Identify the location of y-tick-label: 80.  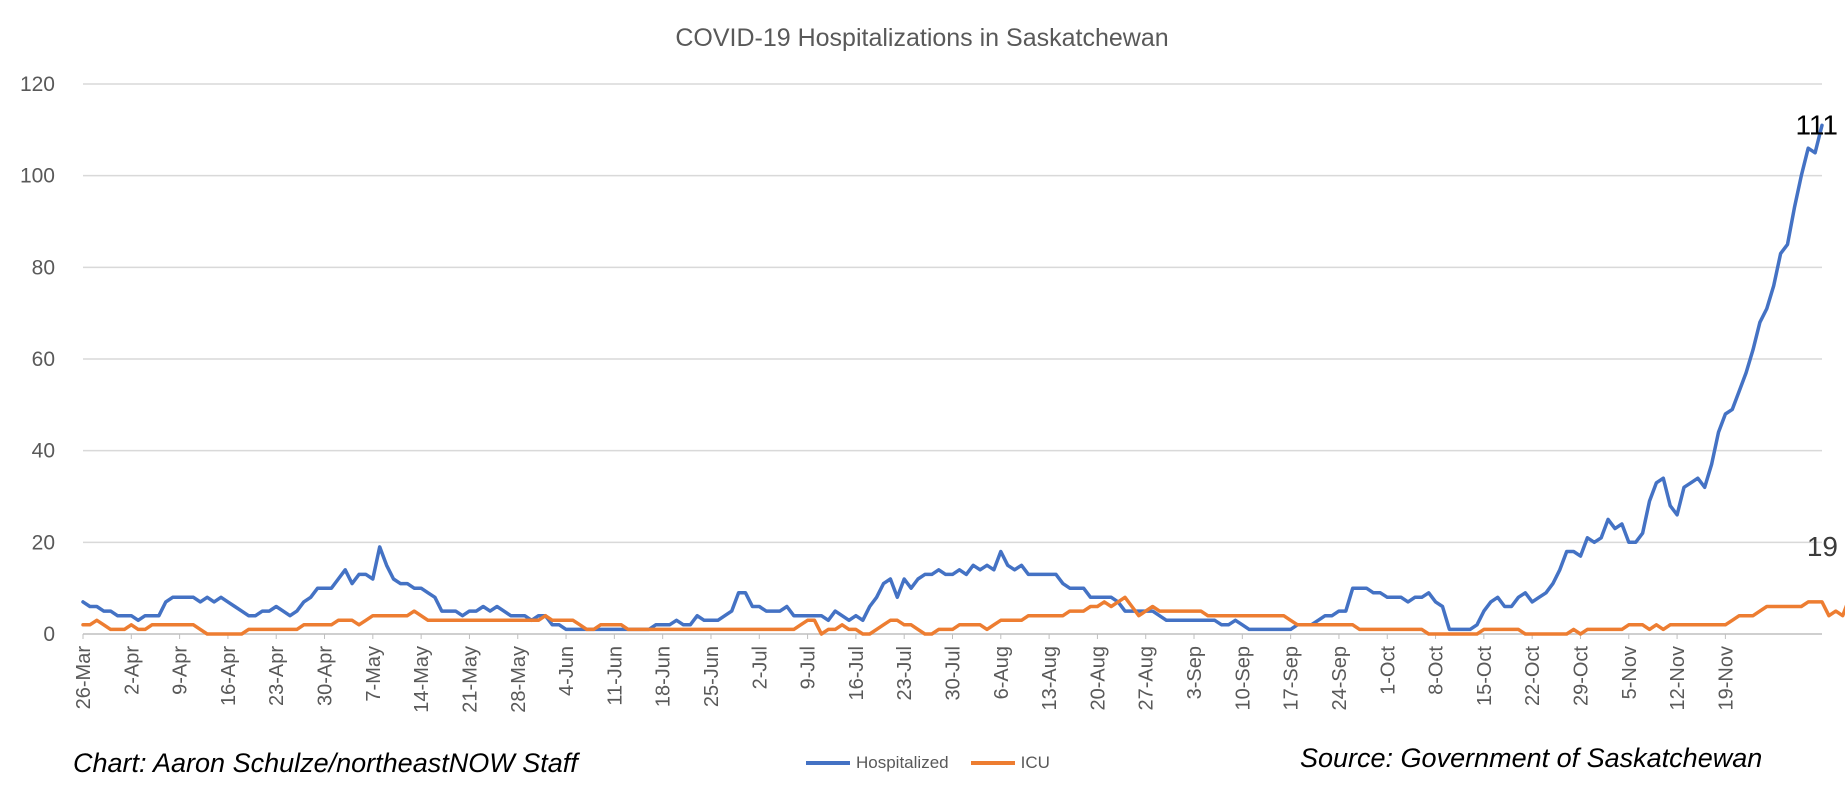
(43, 267).